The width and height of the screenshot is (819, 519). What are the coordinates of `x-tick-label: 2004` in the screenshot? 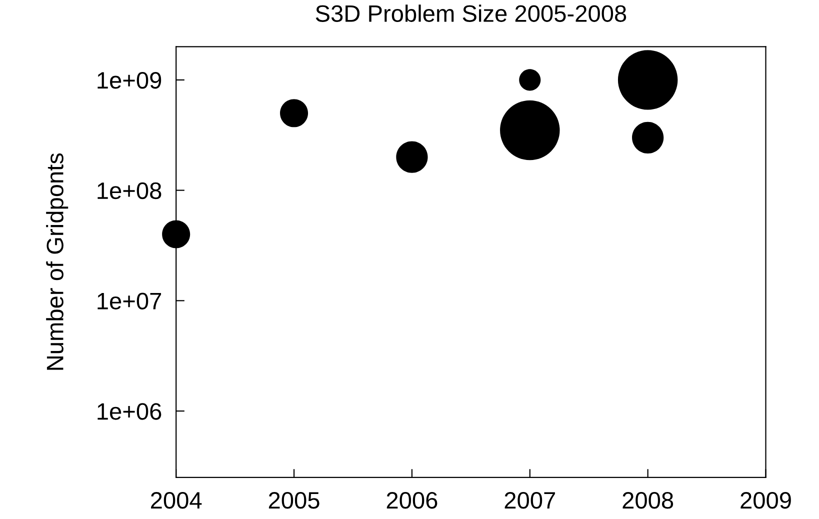 It's located at (176, 500).